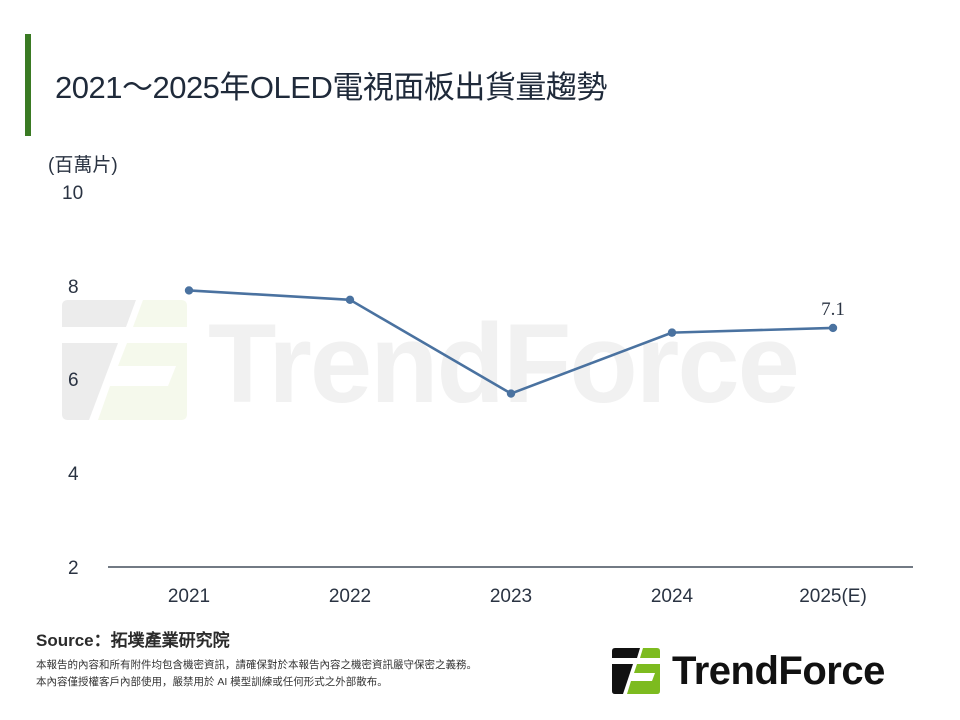  I want to click on data-point-2024, so click(672, 332).